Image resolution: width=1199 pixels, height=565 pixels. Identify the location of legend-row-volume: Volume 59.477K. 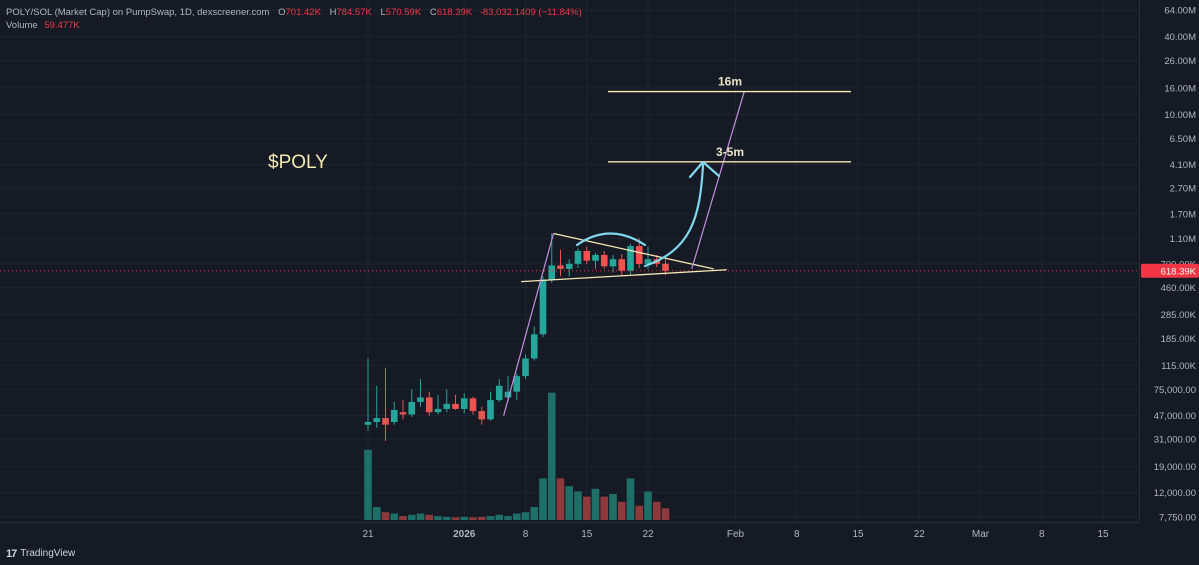
(294, 25).